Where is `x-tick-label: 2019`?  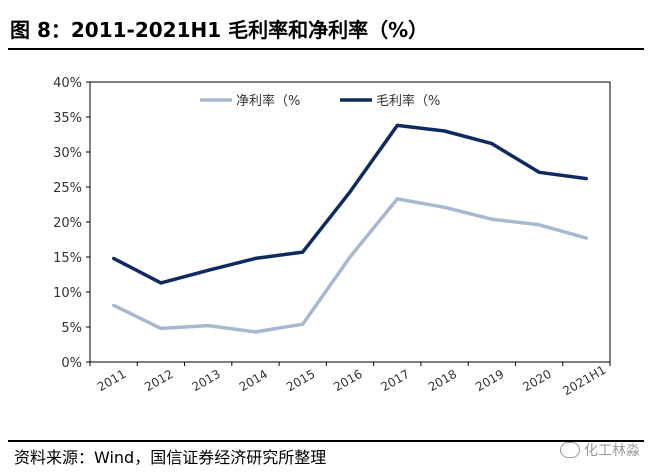
x-tick-label: 2019 is located at coordinates (489, 380).